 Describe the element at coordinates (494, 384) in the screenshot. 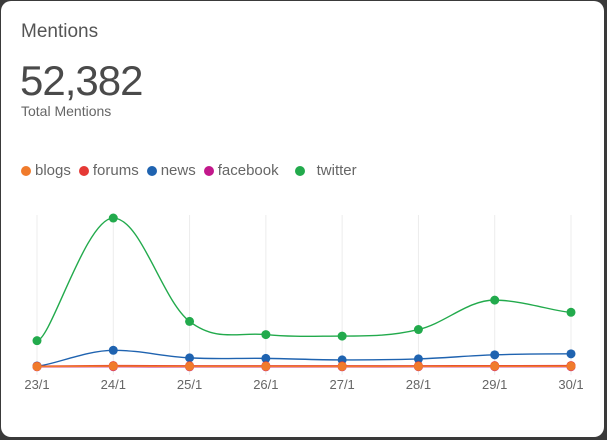

I see `x-tick-label-6: 29/1` at that location.